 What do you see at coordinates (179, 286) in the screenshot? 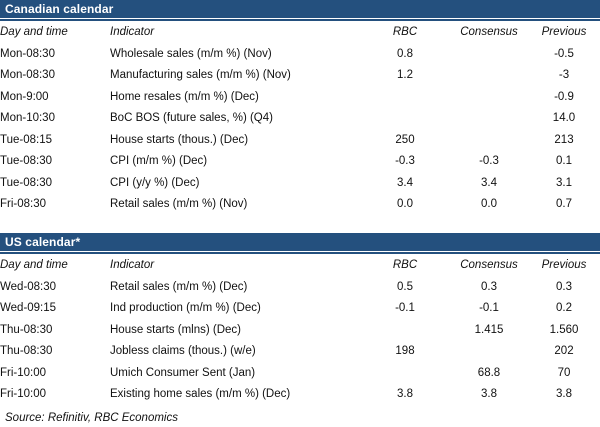
I see `cell-indicator: Retail sales (m/m %) (Dec)` at bounding box center [179, 286].